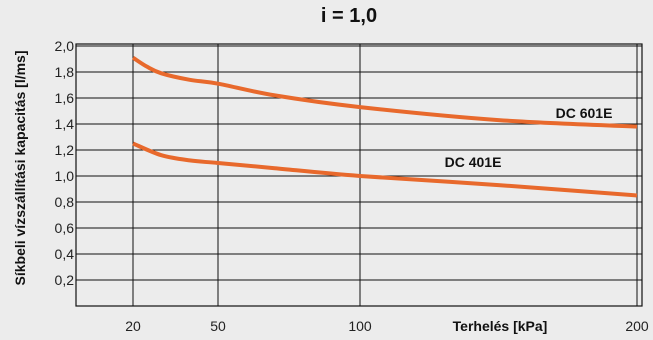 This screenshot has width=653, height=340. What do you see at coordinates (65, 124) in the screenshot?
I see `y-tick-label: 1,4` at bounding box center [65, 124].